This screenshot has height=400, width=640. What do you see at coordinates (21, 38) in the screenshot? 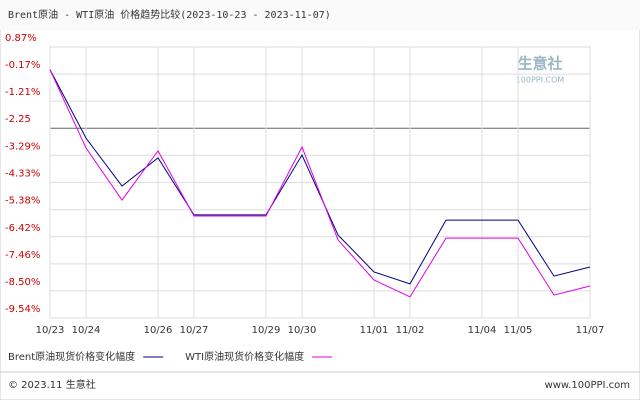
I see `y-tick-label: 0.87%` at bounding box center [21, 38].